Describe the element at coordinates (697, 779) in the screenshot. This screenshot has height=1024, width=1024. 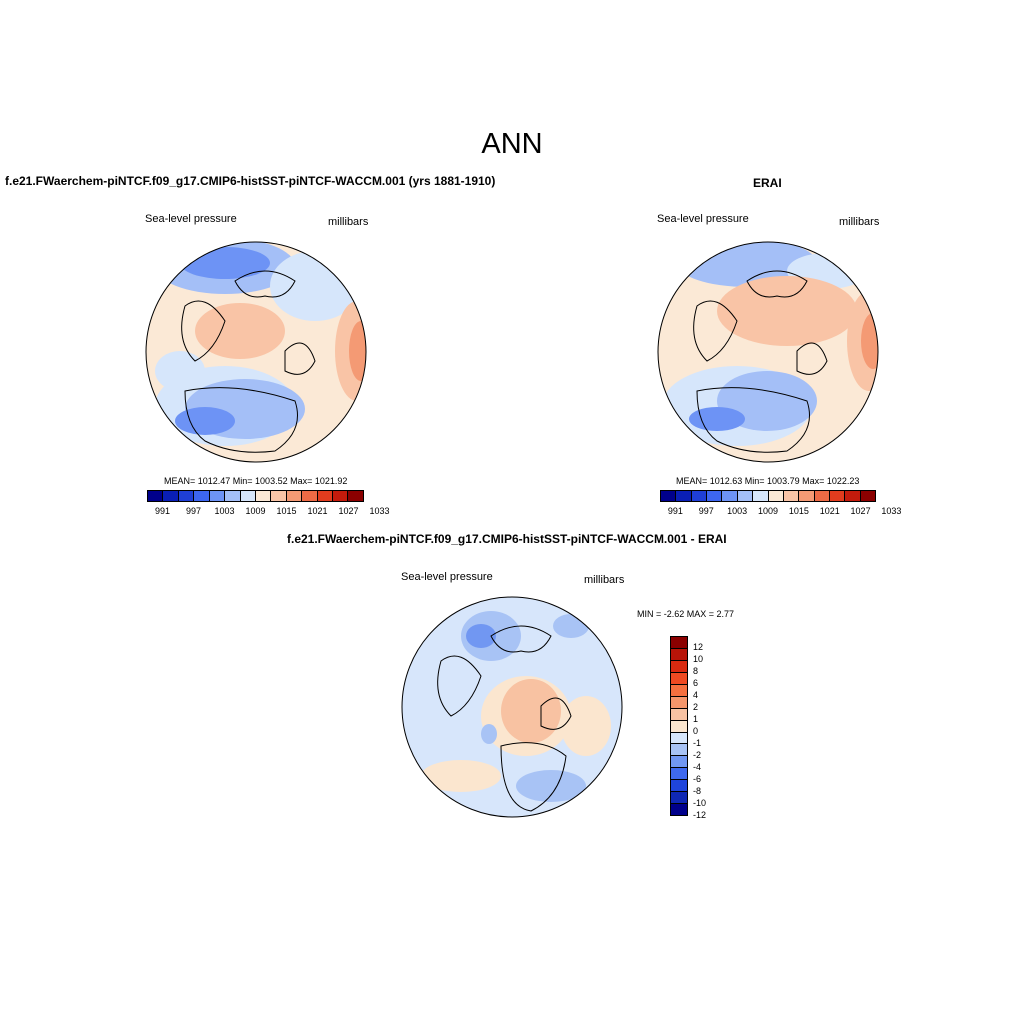
I see `colorbar-tick-label: -6` at that location.